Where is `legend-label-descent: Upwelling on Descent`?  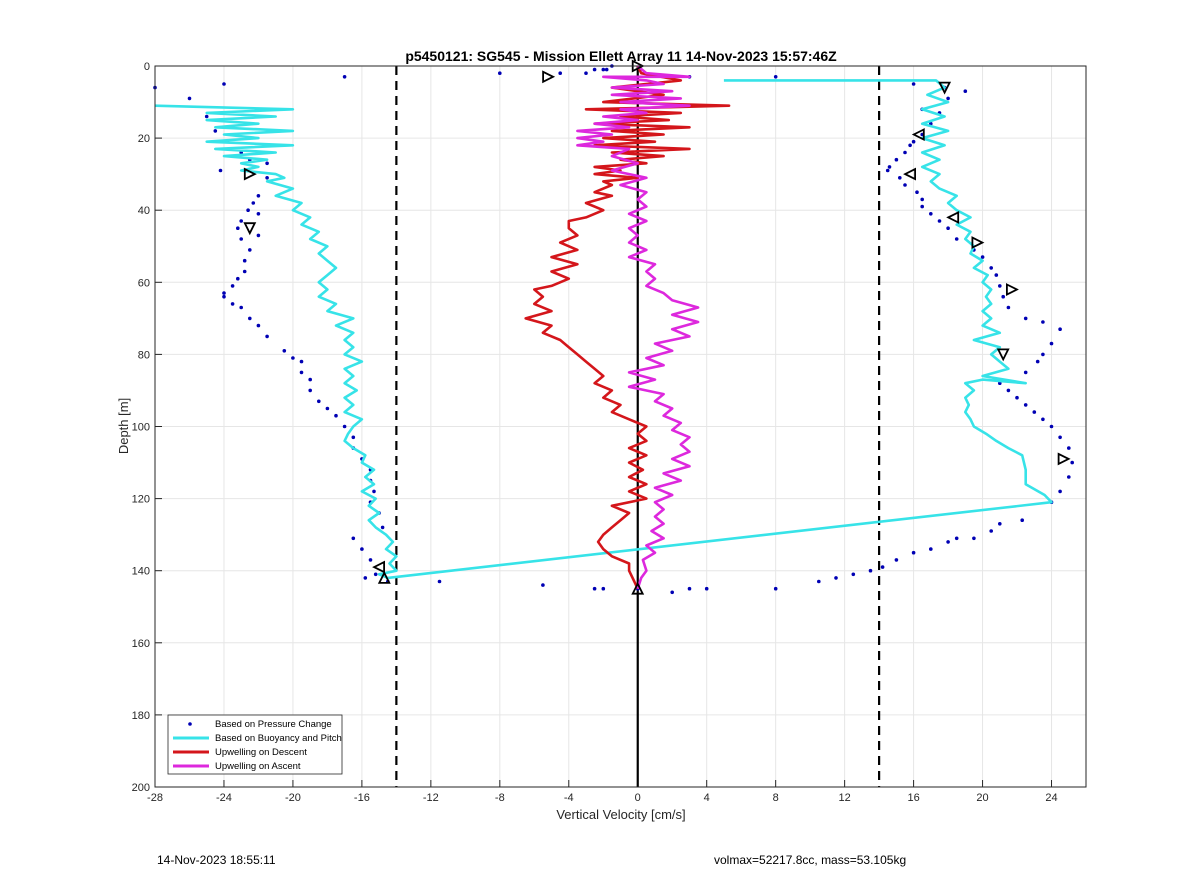 legend-label-descent: Upwelling on Descent is located at coordinates (261, 752).